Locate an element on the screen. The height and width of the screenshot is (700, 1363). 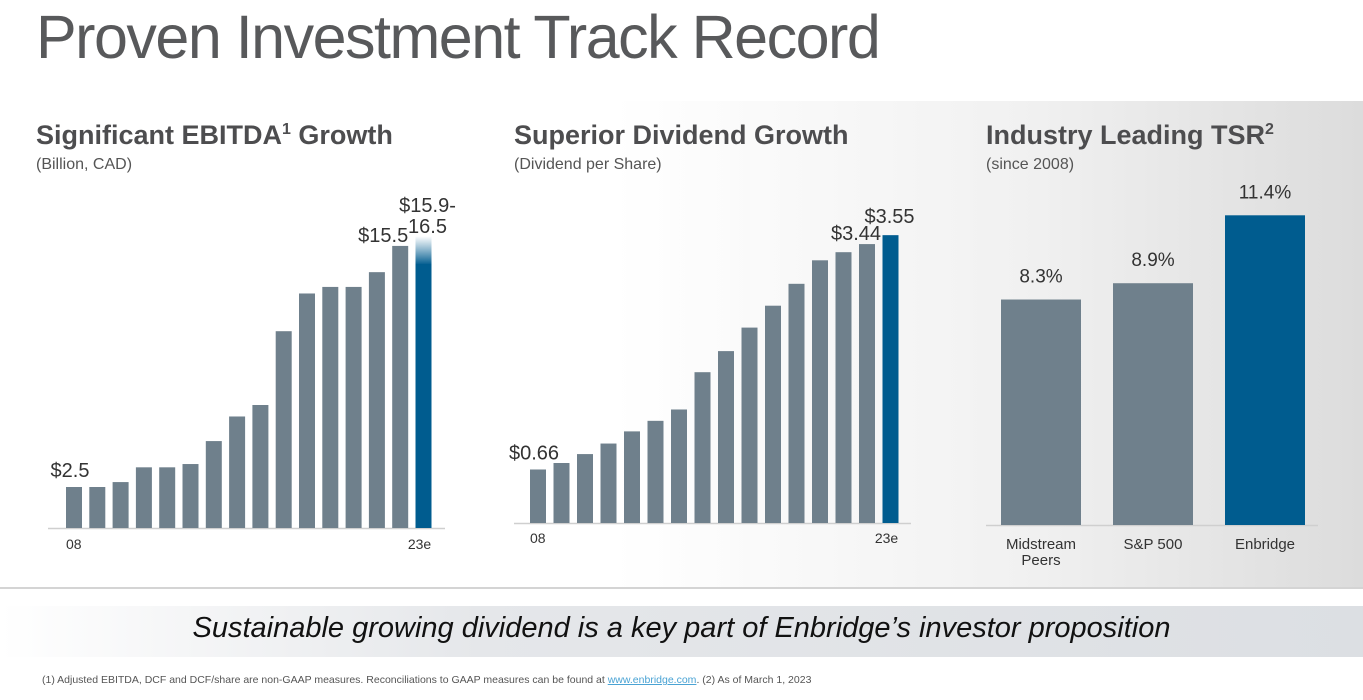
dividend-chart-title: Superior Dividend Growth is located at coordinates (681, 135).